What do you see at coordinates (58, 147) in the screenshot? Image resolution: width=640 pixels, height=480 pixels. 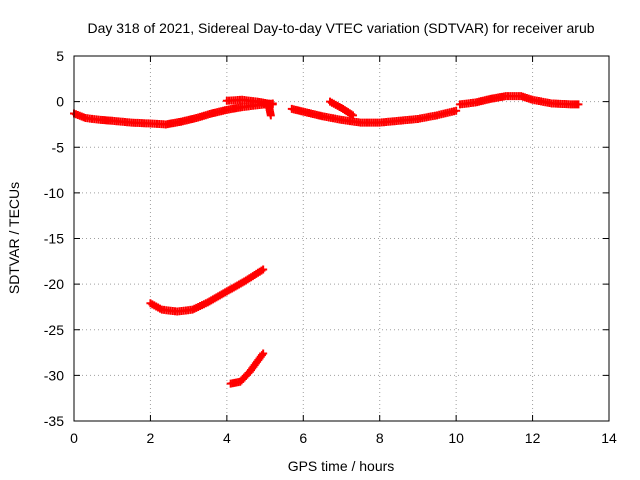 I see `y-tick-label: -5` at bounding box center [58, 147].